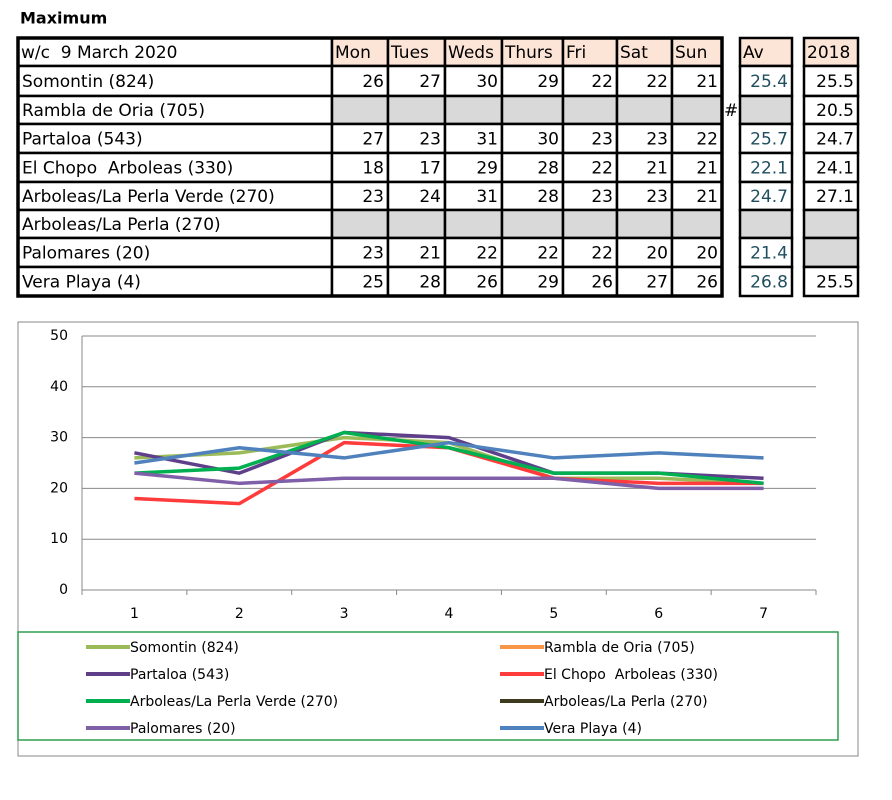 The image size is (892, 800). I want to click on row-name: Vera Playa (4), so click(81, 283).